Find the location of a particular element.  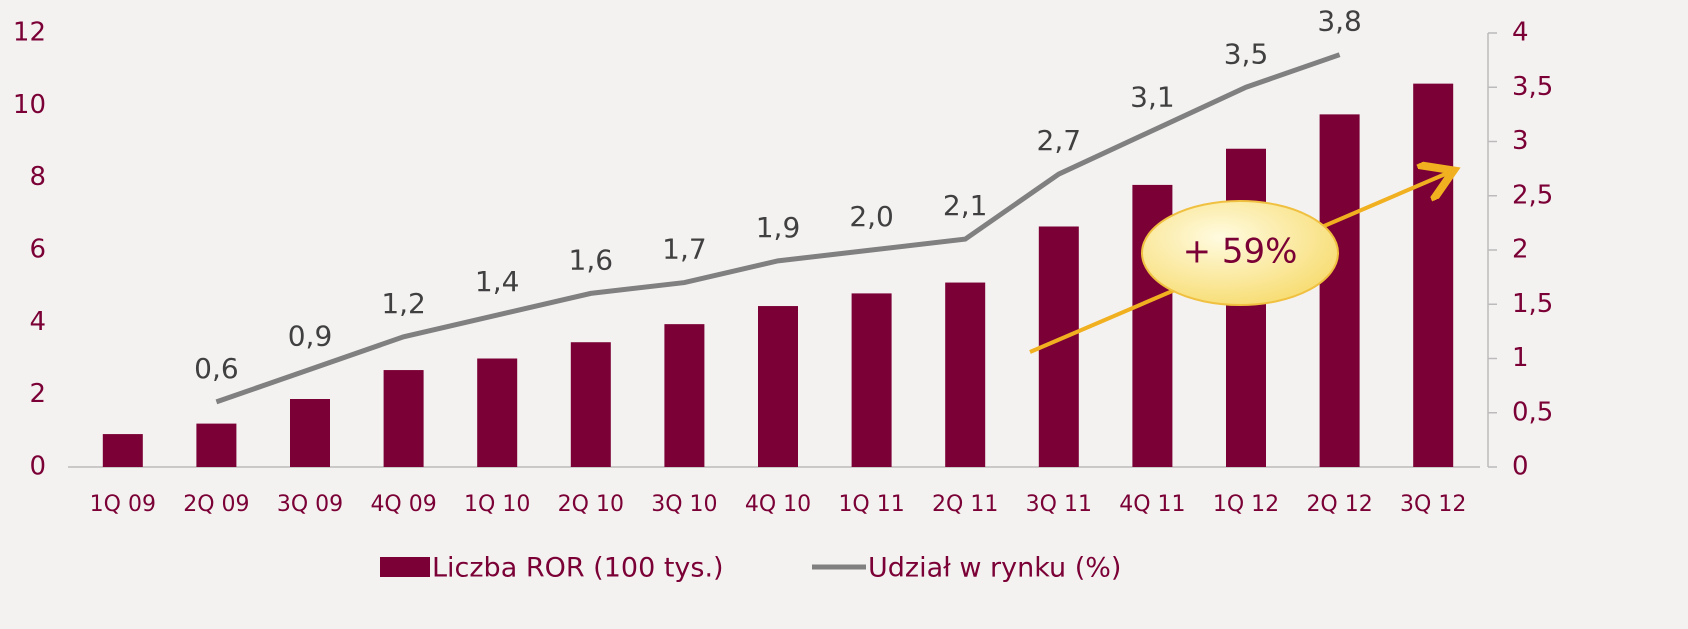

y2-tick-label: 3 is located at coordinates (1520, 141).